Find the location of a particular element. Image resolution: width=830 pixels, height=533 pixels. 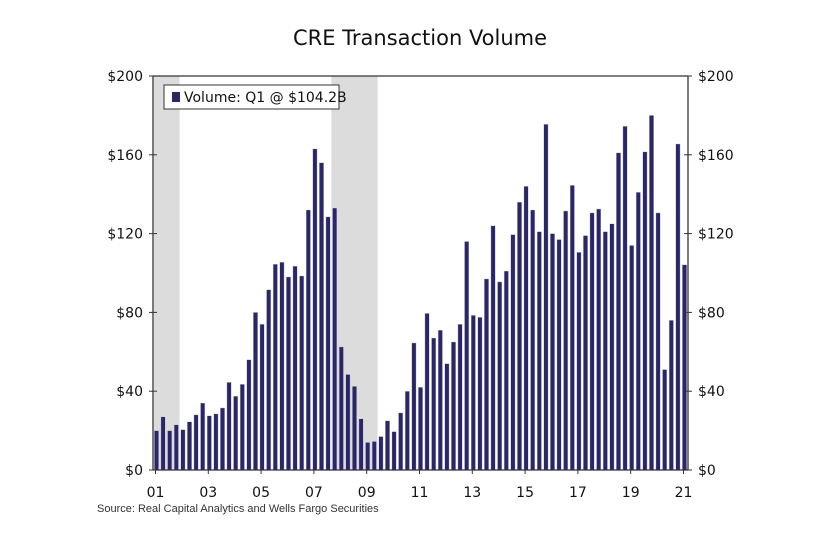

y-tick-label-left: $0 is located at coordinates (134, 471).